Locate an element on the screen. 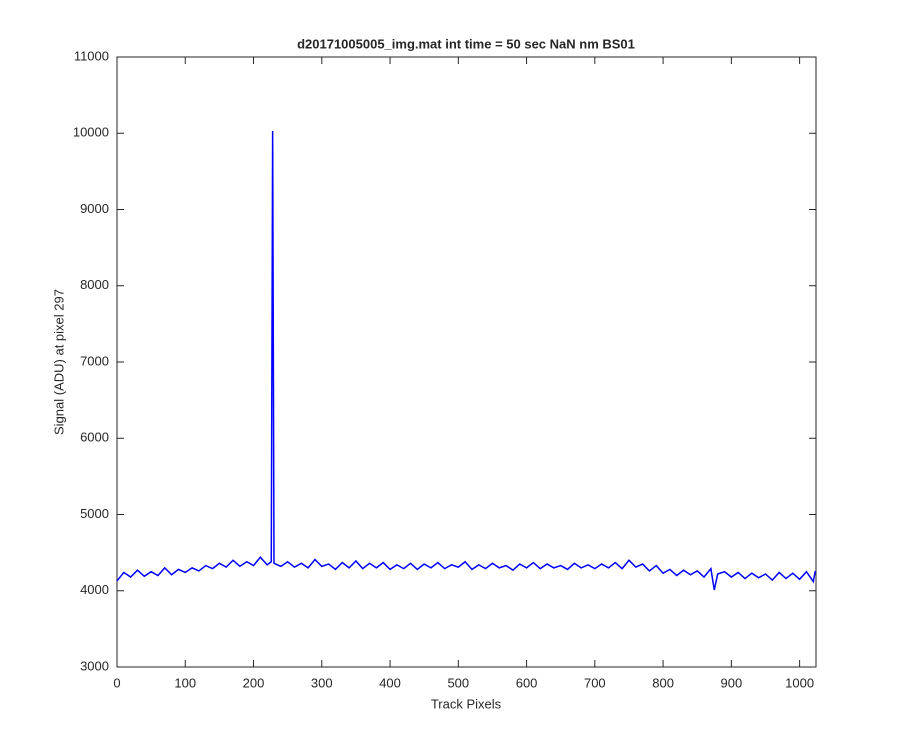 The image size is (900, 750). x-axis-label: Track Pixels is located at coordinates (466, 703).